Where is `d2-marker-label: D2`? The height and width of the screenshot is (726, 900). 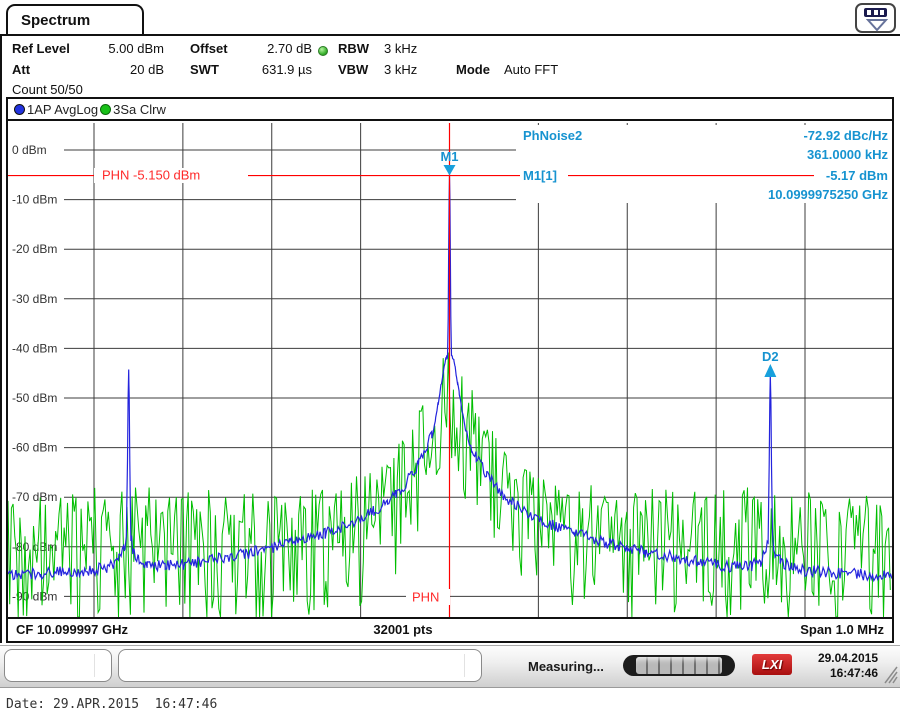
d2-marker-label: D2 is located at coordinates (770, 356).